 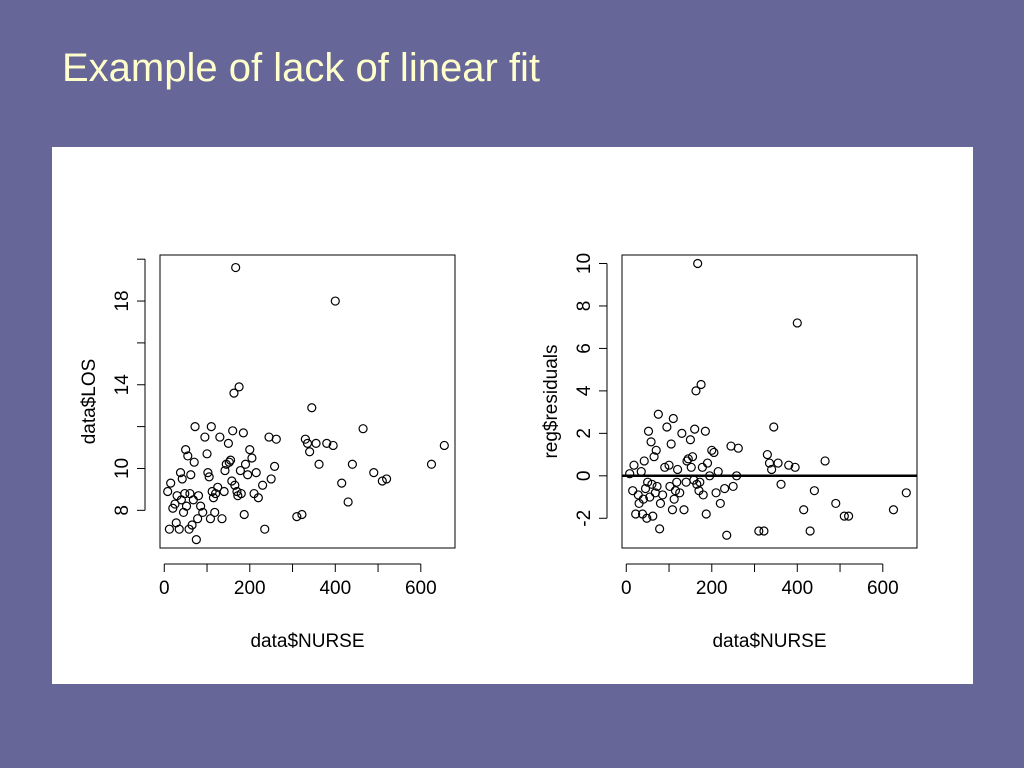 What do you see at coordinates (122, 385) in the screenshot?
I see `y-tick-label: 14` at bounding box center [122, 385].